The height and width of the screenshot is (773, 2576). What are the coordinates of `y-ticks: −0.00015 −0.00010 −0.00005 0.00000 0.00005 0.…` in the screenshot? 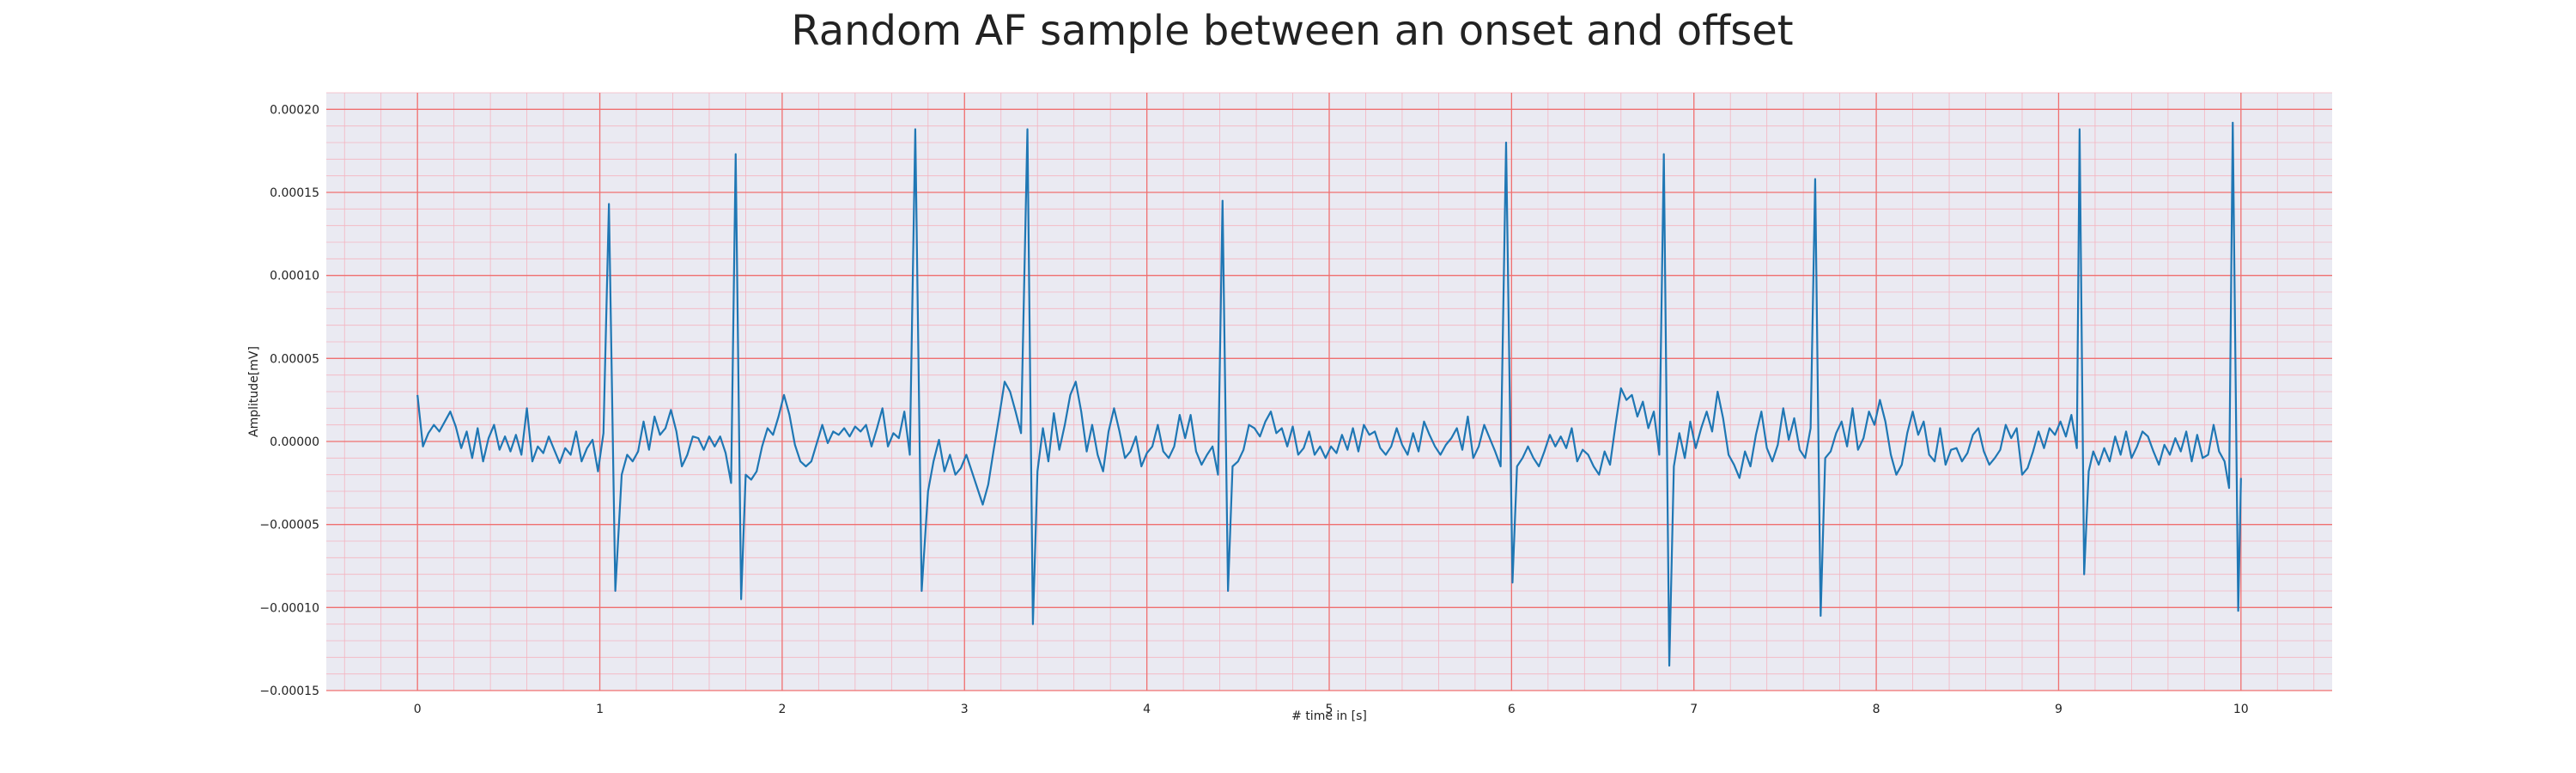 It's located at (289, 400).